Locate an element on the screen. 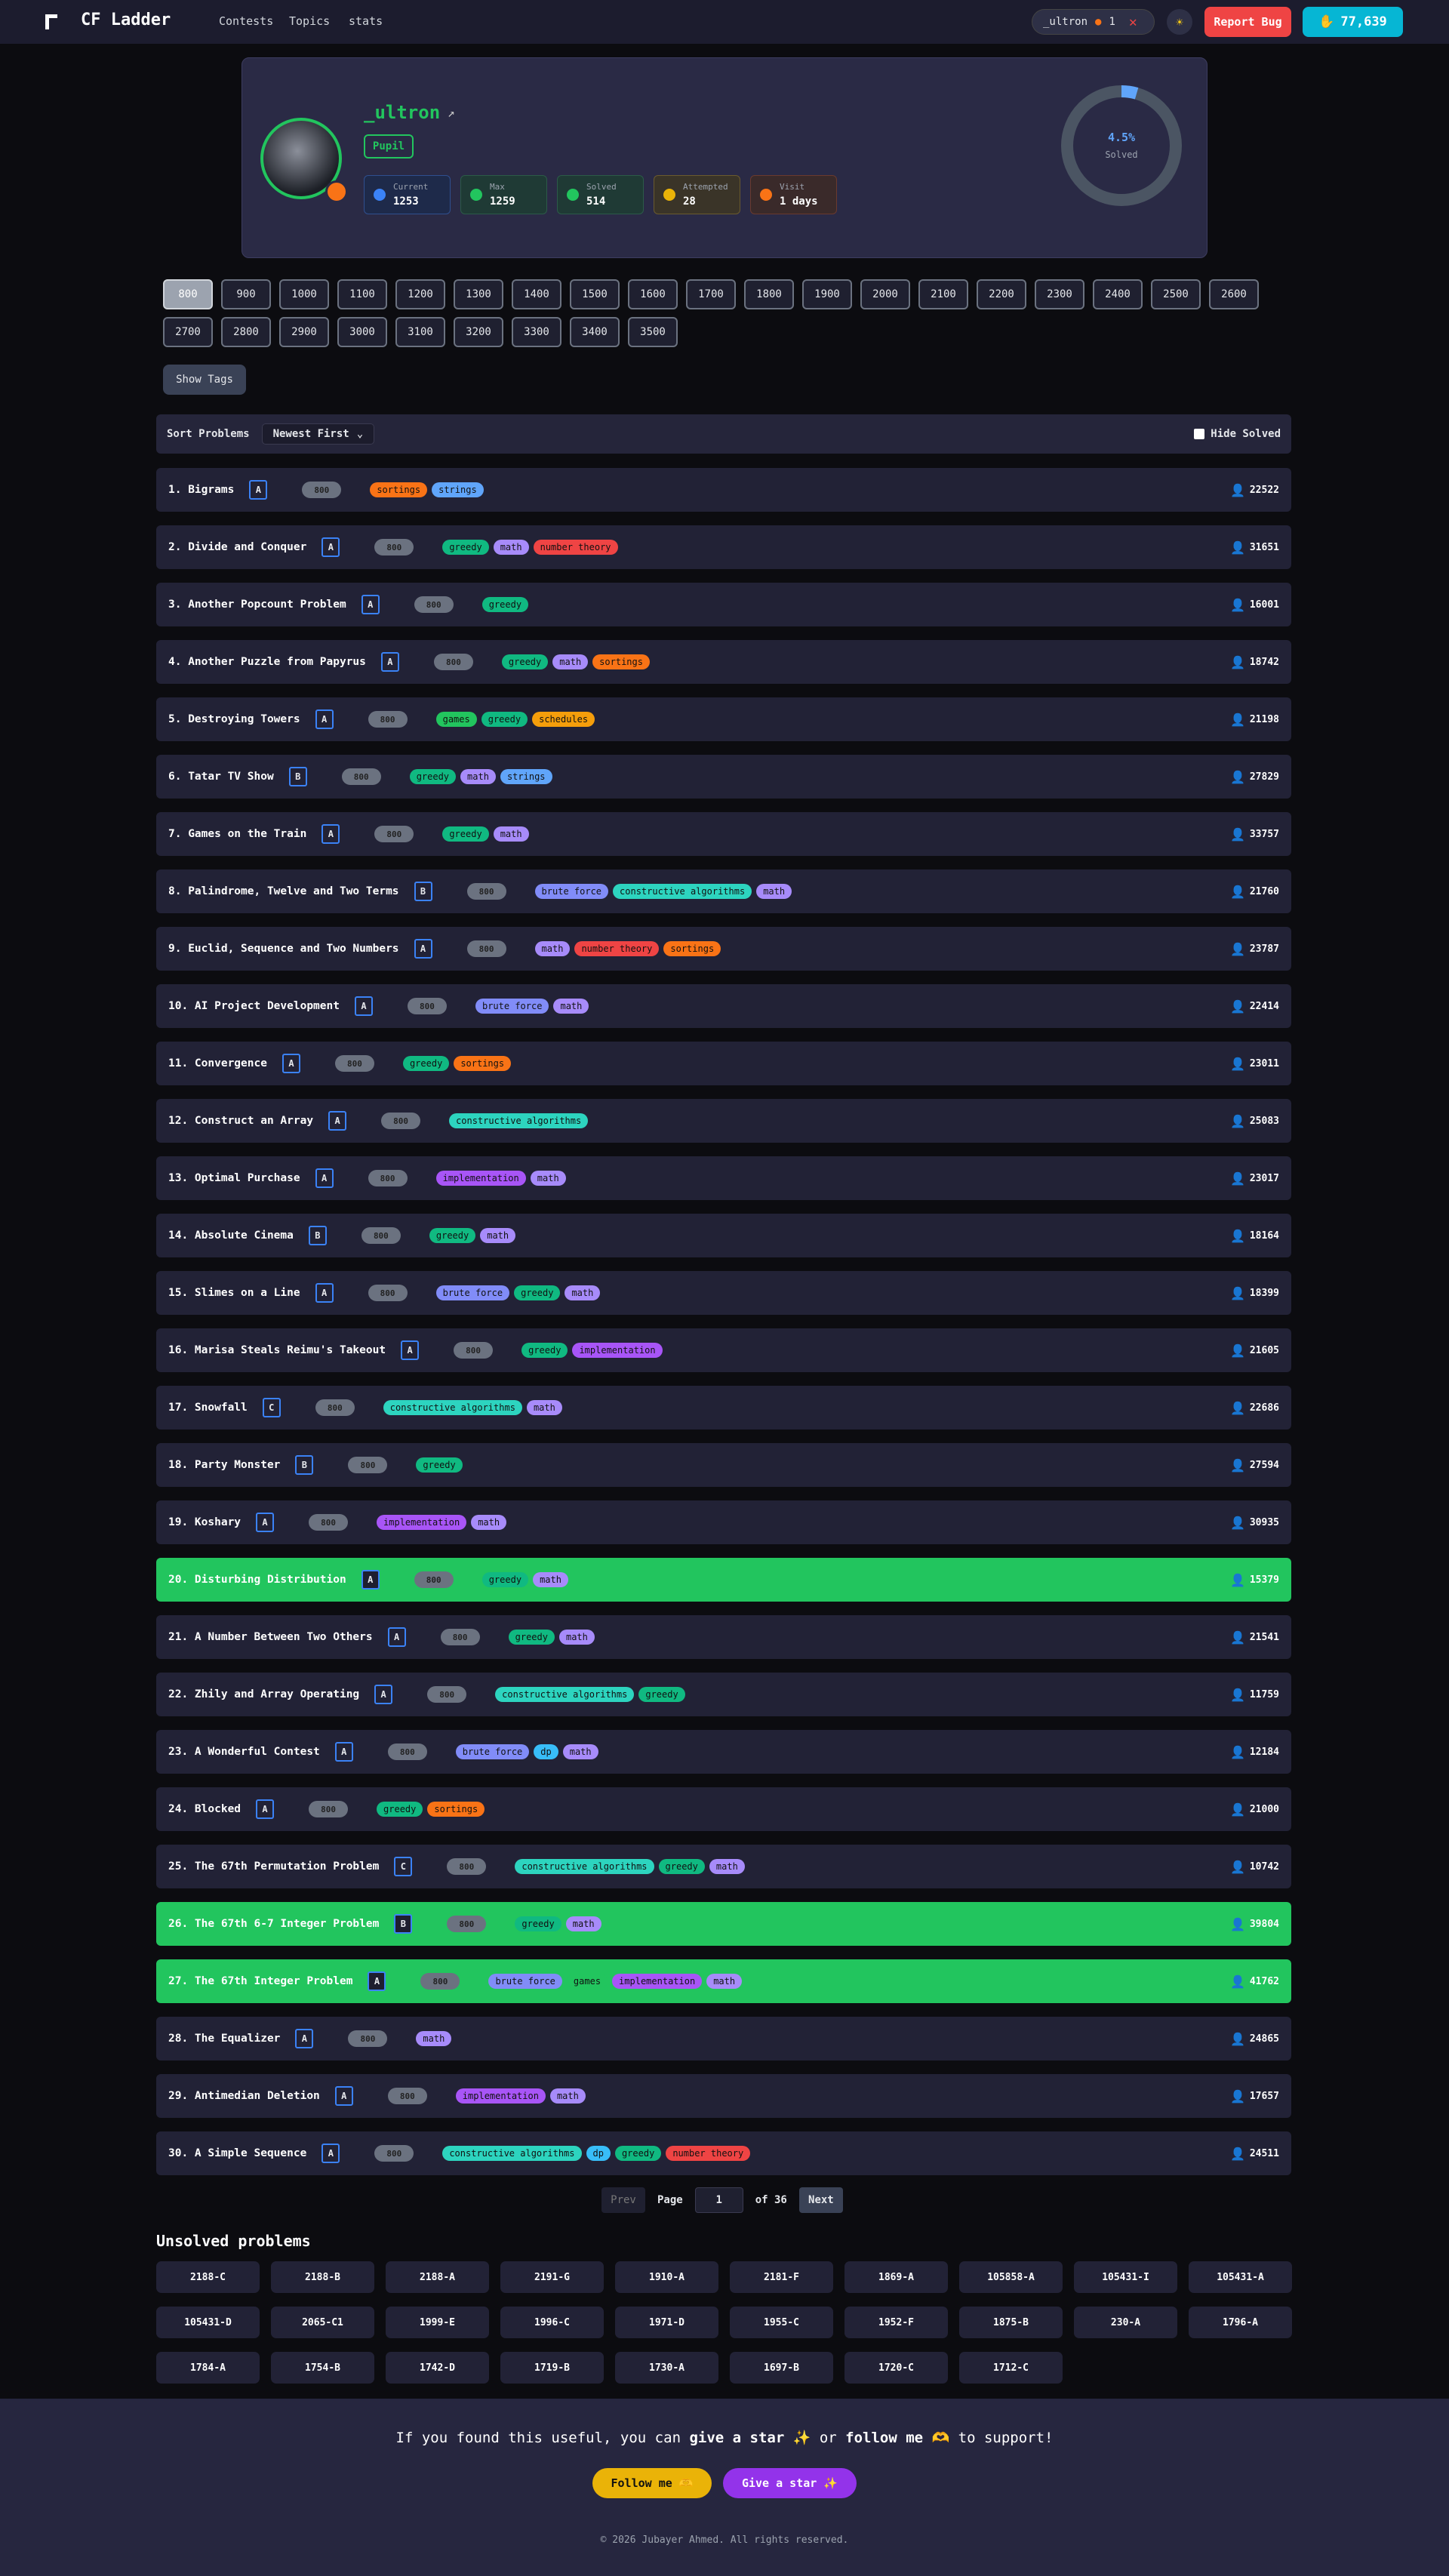  problem-row: 19. Koshary A 800 implementation math 👤 30935 is located at coordinates (723, 1522).